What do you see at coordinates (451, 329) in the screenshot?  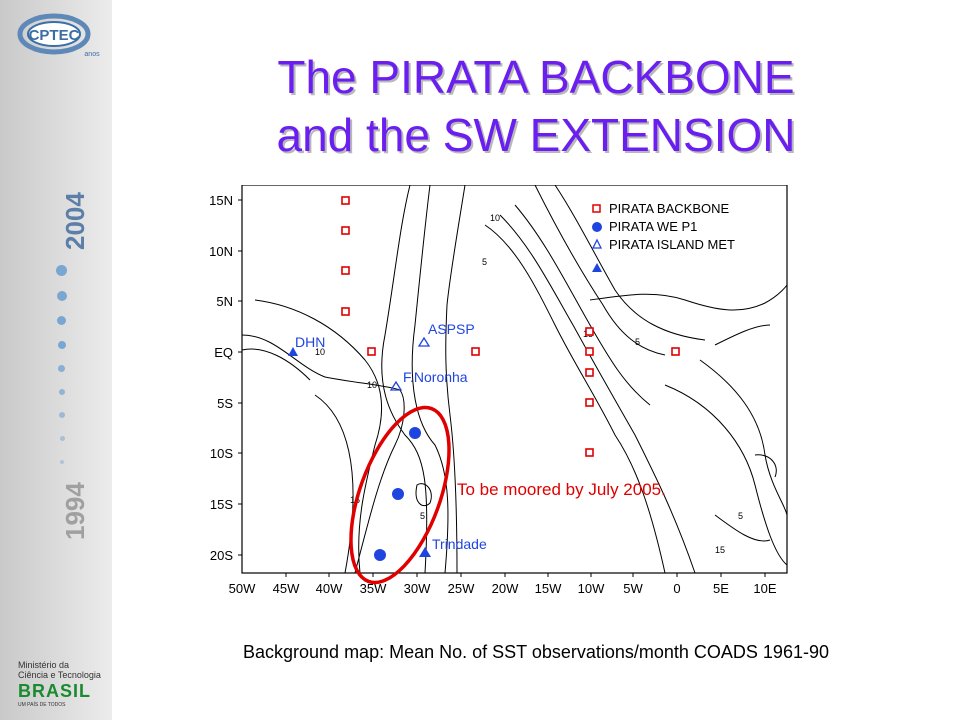 I see `site-label-aspsp: ASPSP` at bounding box center [451, 329].